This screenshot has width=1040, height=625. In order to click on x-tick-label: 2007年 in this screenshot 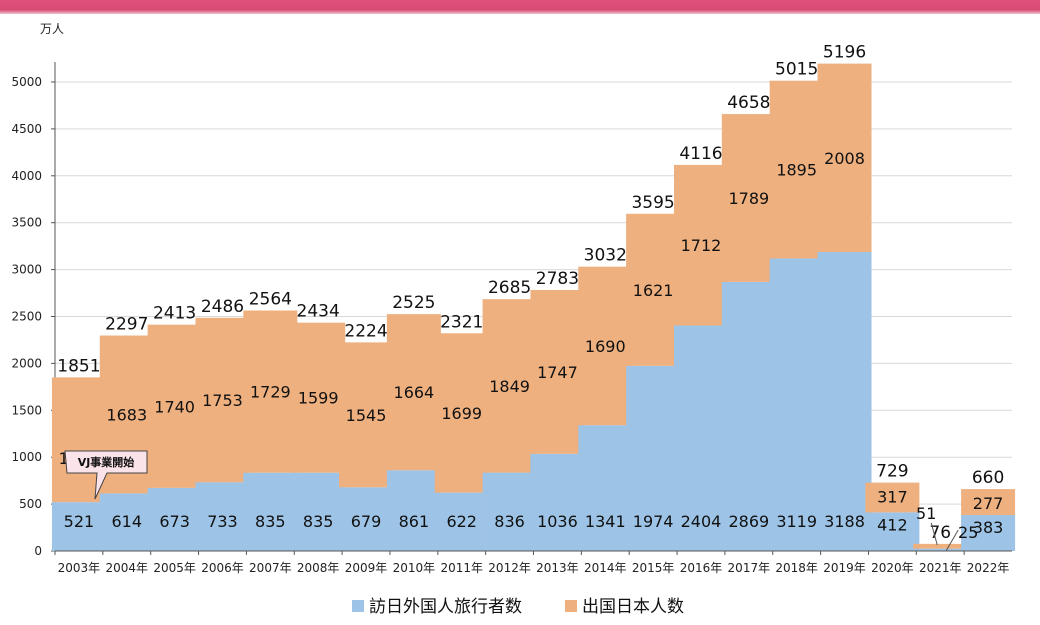, I will do `click(270, 568)`.